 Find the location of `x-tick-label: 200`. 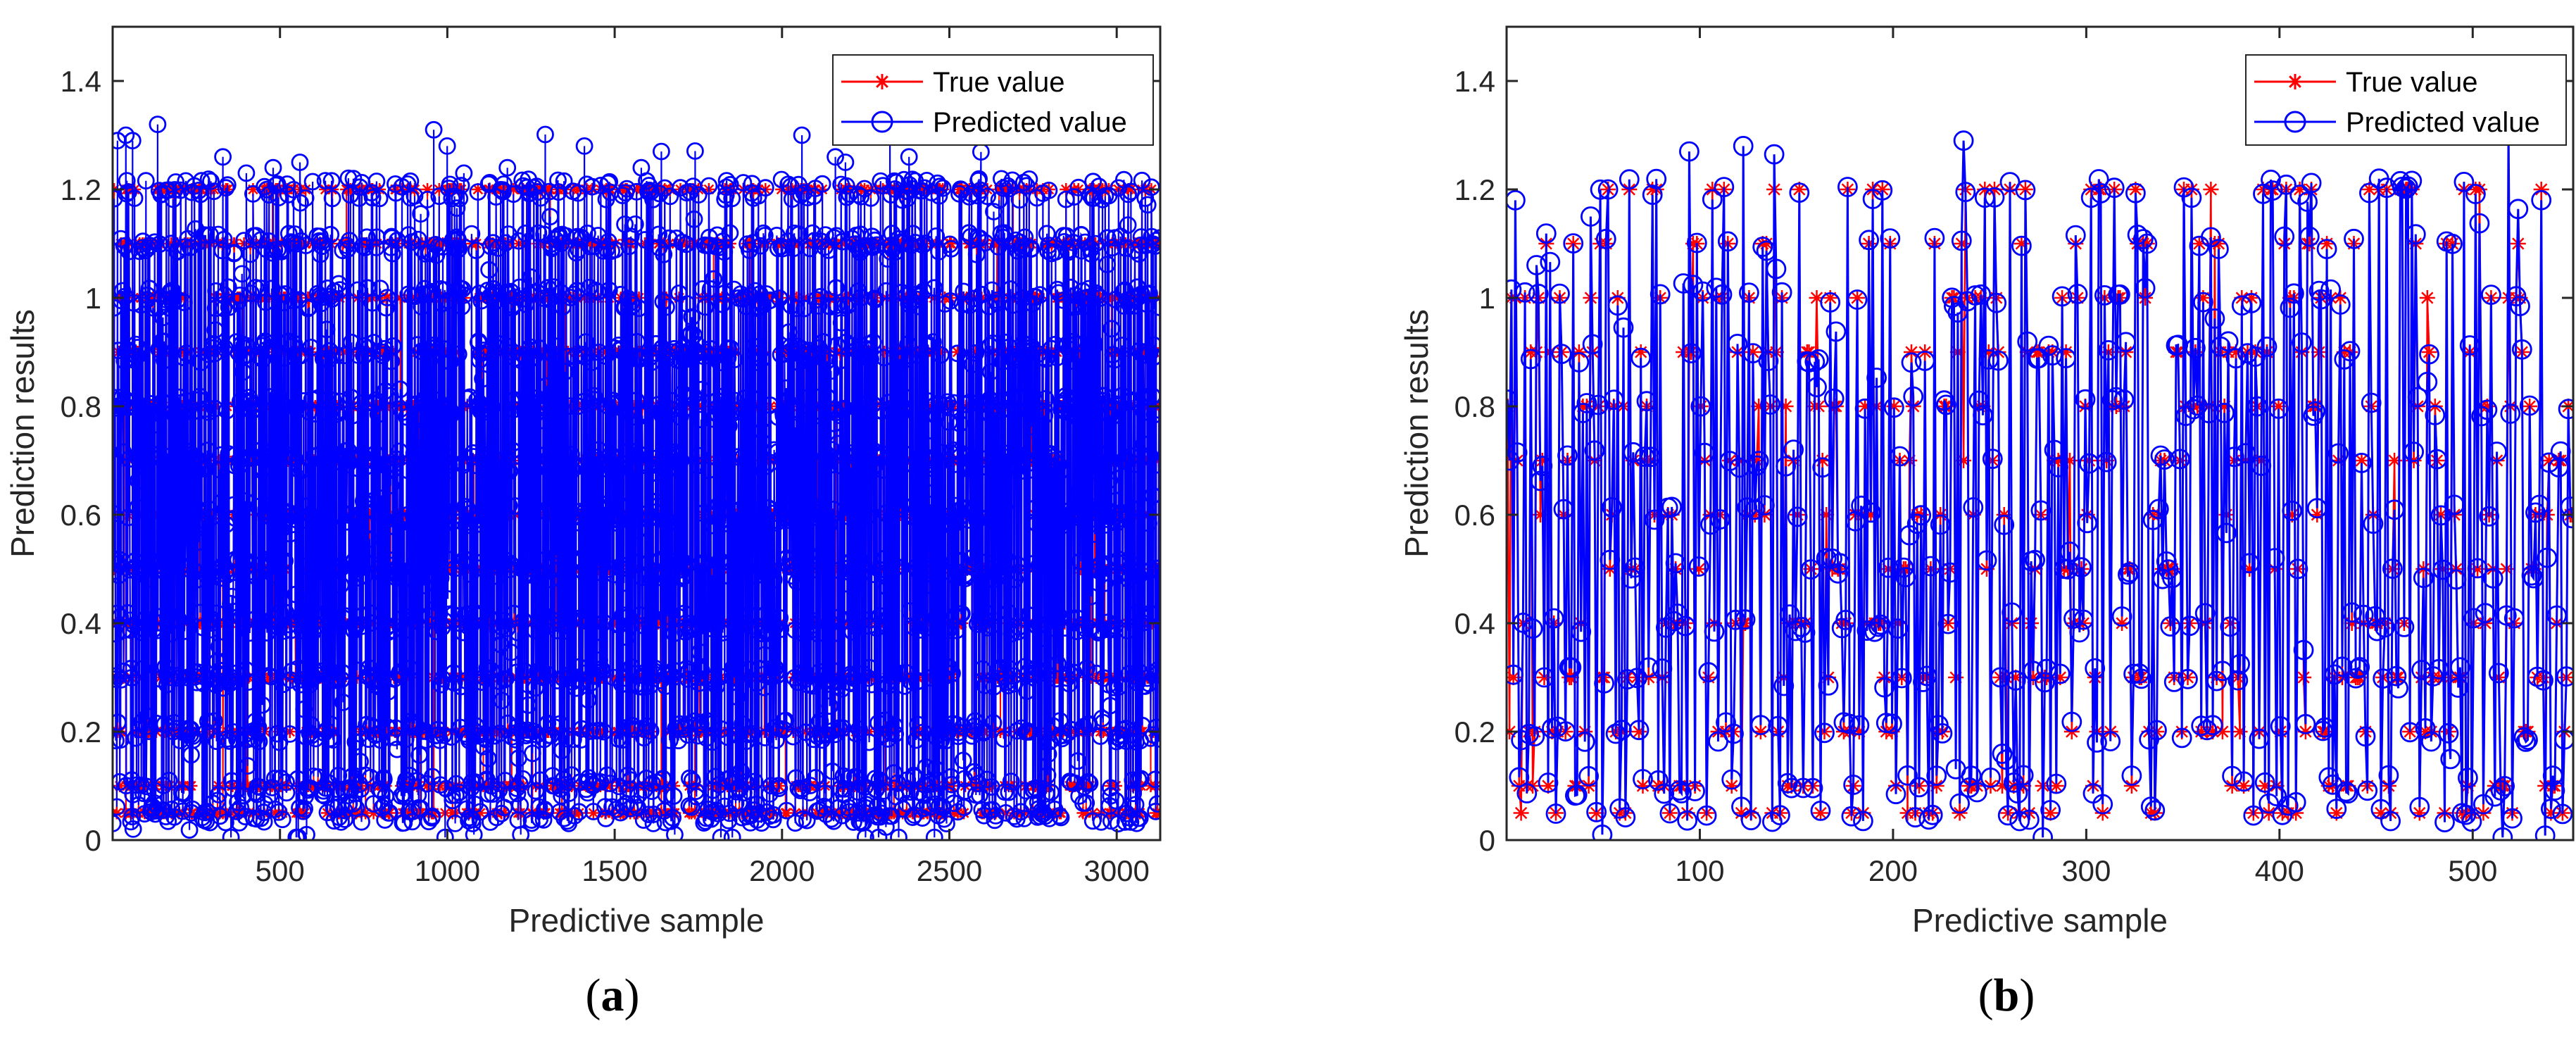

x-tick-label: 200 is located at coordinates (1893, 870).